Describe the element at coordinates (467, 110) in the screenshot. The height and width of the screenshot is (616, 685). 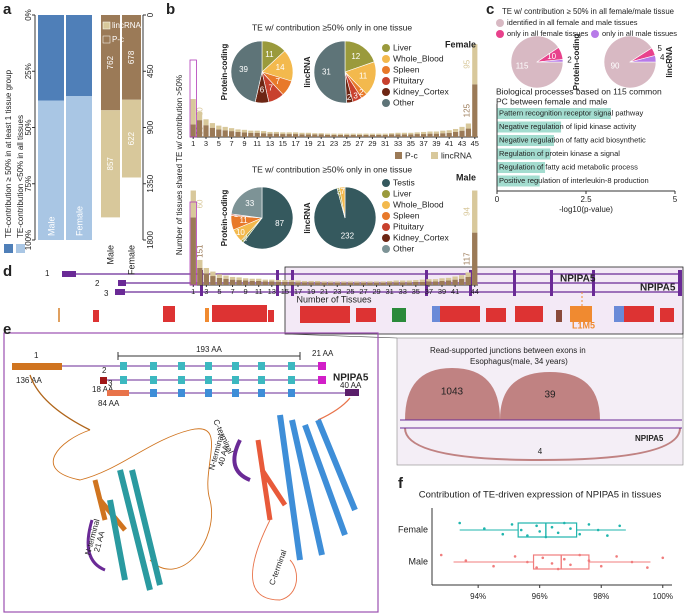
I see `value-label: 125` at that location.